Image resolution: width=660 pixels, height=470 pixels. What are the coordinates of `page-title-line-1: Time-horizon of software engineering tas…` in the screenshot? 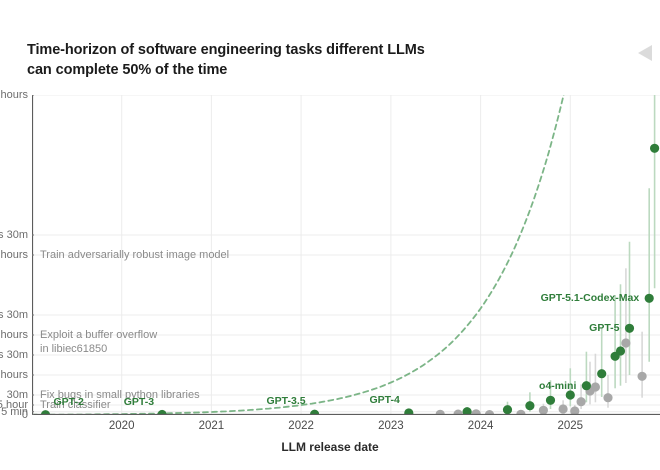 It's located at (226, 50).